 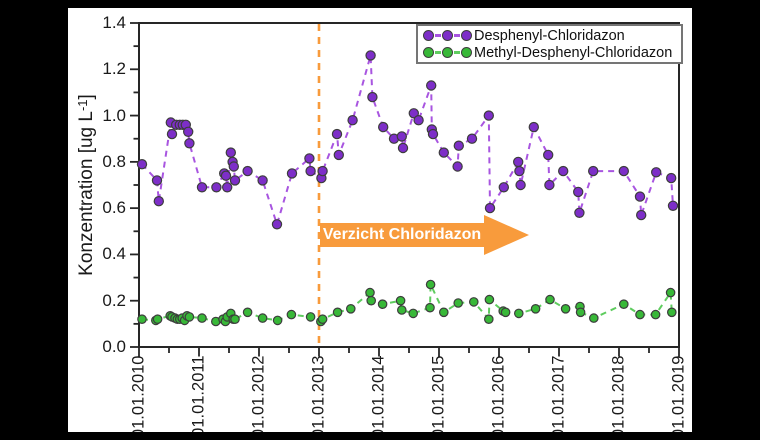 I want to click on verzicht-arrow: Verzicht Chloridazon, so click(x=402, y=235).